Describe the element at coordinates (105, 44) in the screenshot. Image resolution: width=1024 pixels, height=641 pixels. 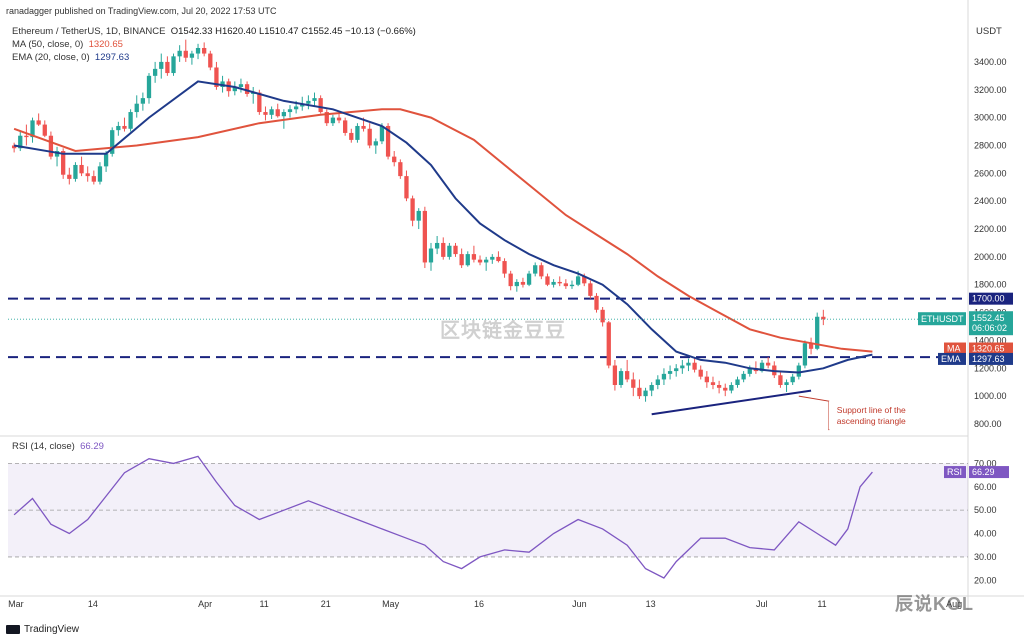
I see `ma-value: 1320.65` at that location.